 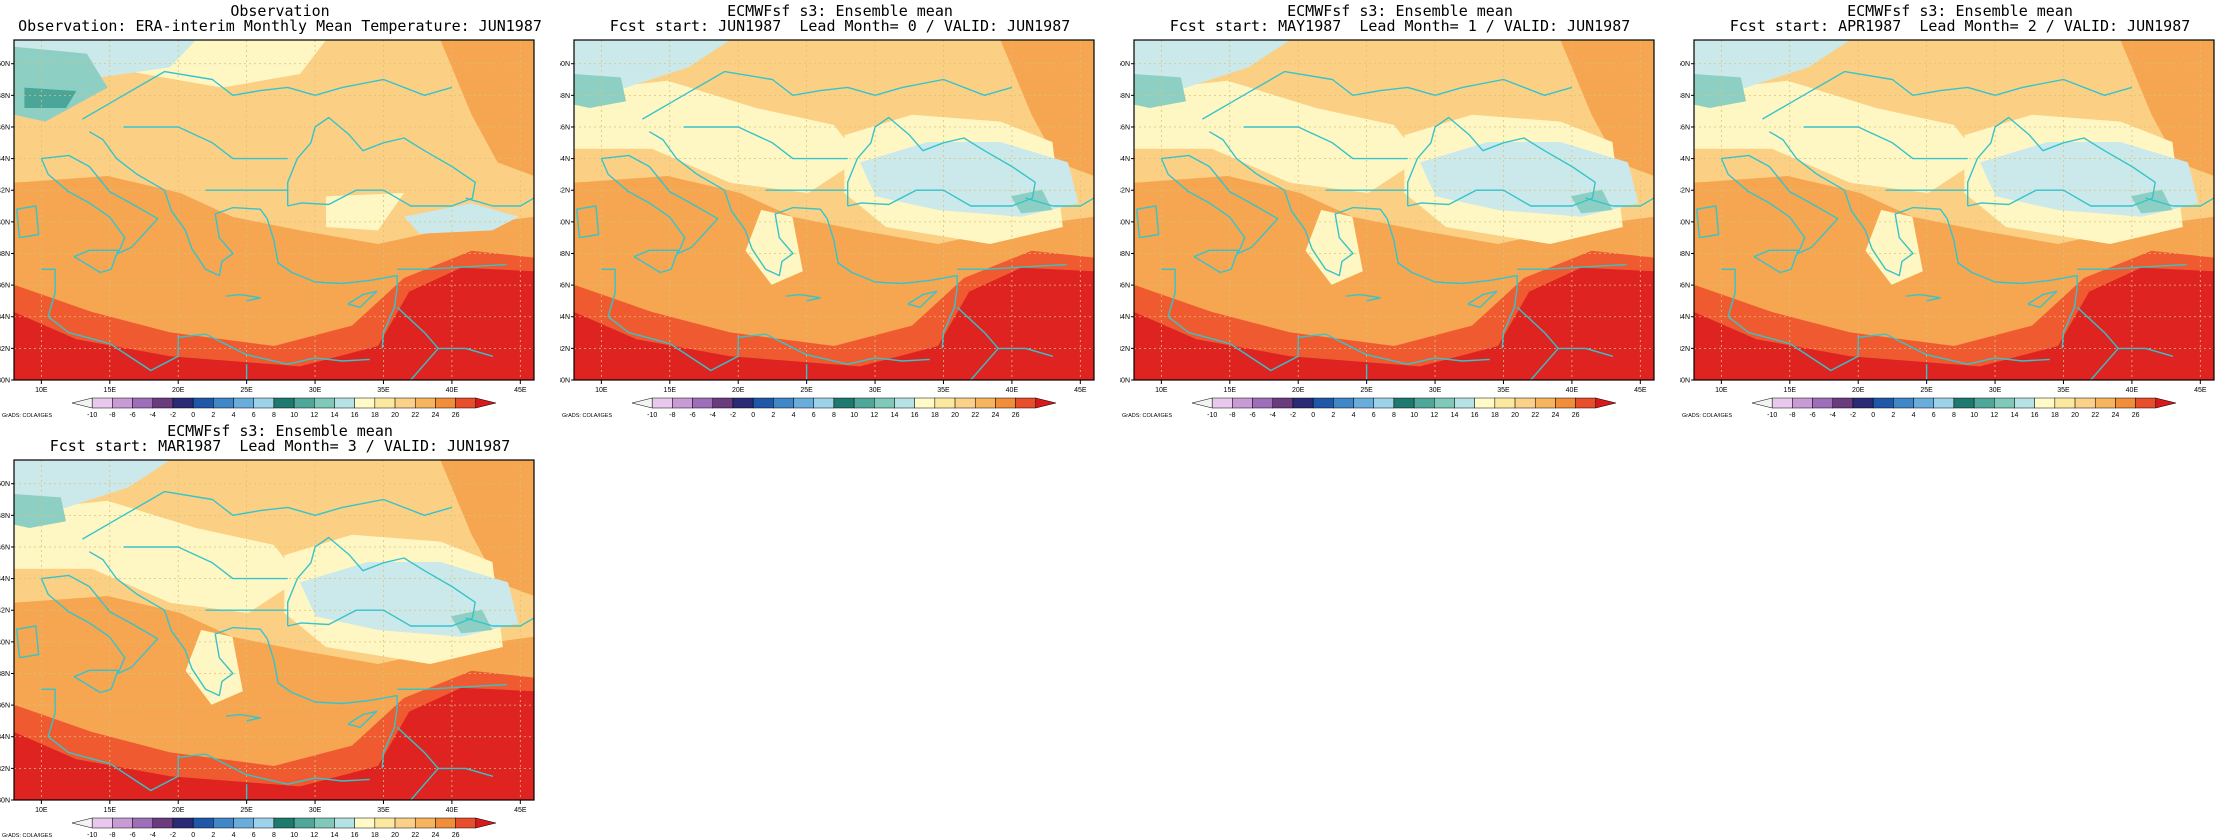 What do you see at coordinates (1125, 317) in the screenshot?
I see `y-tick-label: 34N` at bounding box center [1125, 317].